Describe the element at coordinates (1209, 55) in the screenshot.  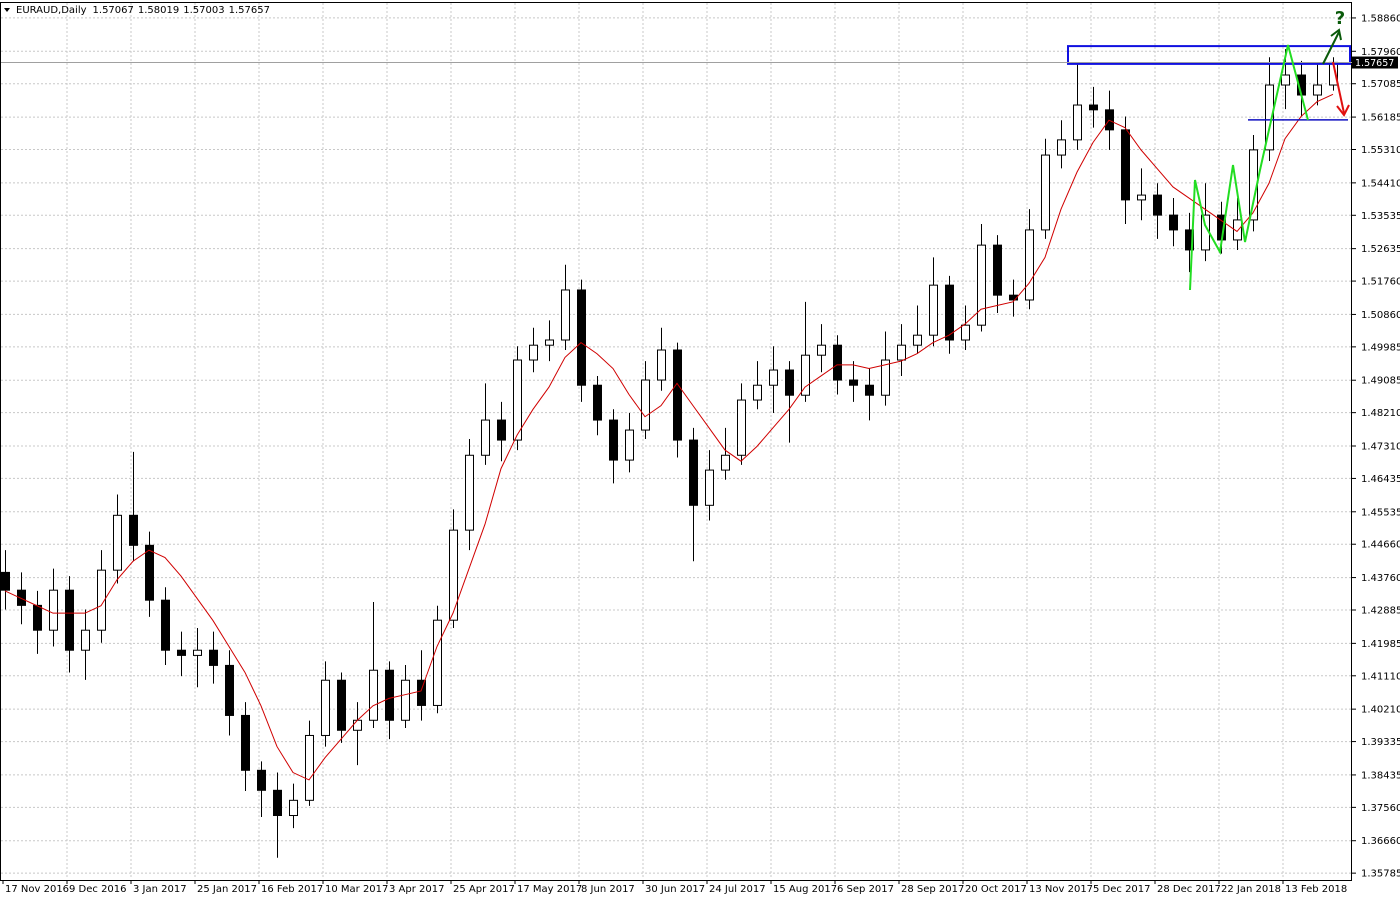
I see `resistance-zone` at that location.